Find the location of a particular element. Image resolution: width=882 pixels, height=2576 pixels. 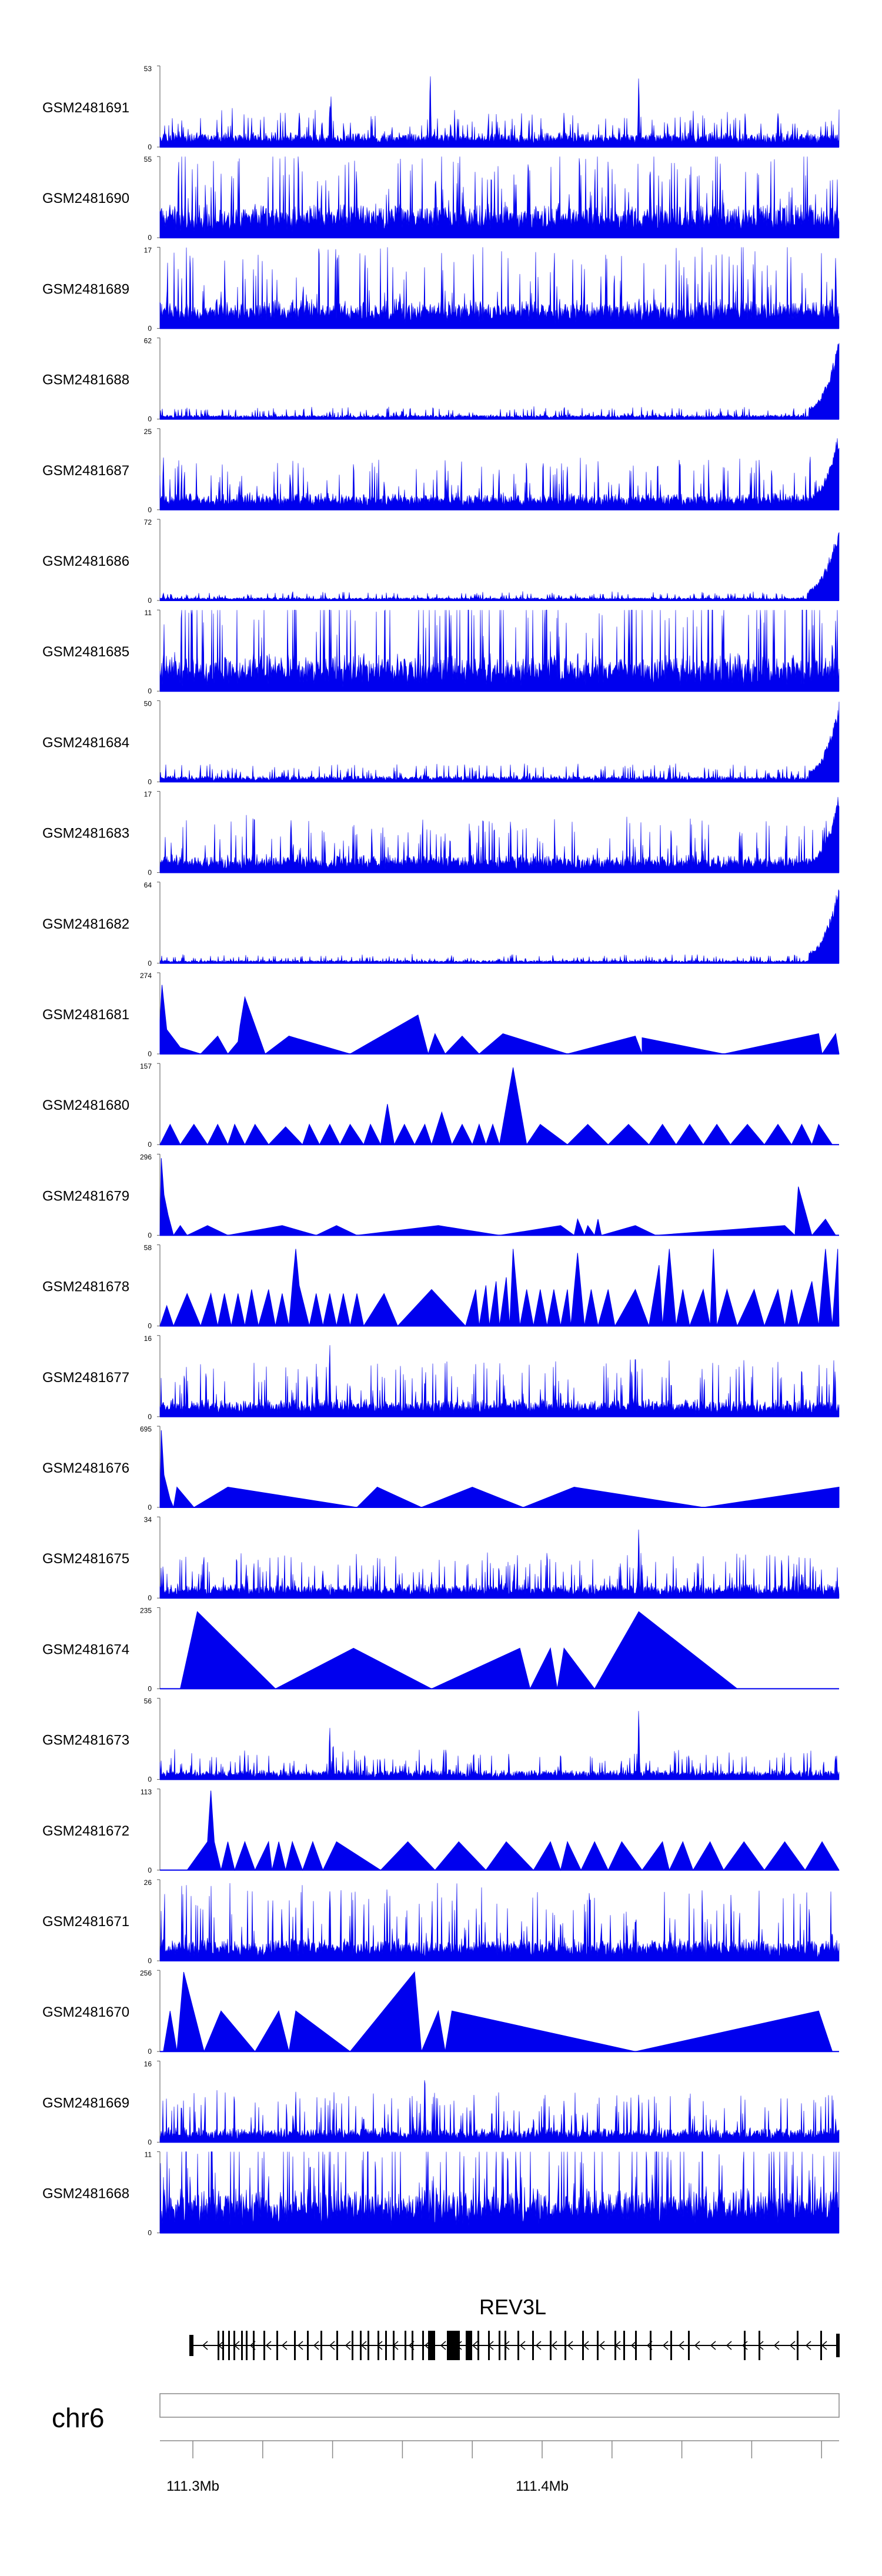

y-max-label: 26 is located at coordinates (148, 1882).